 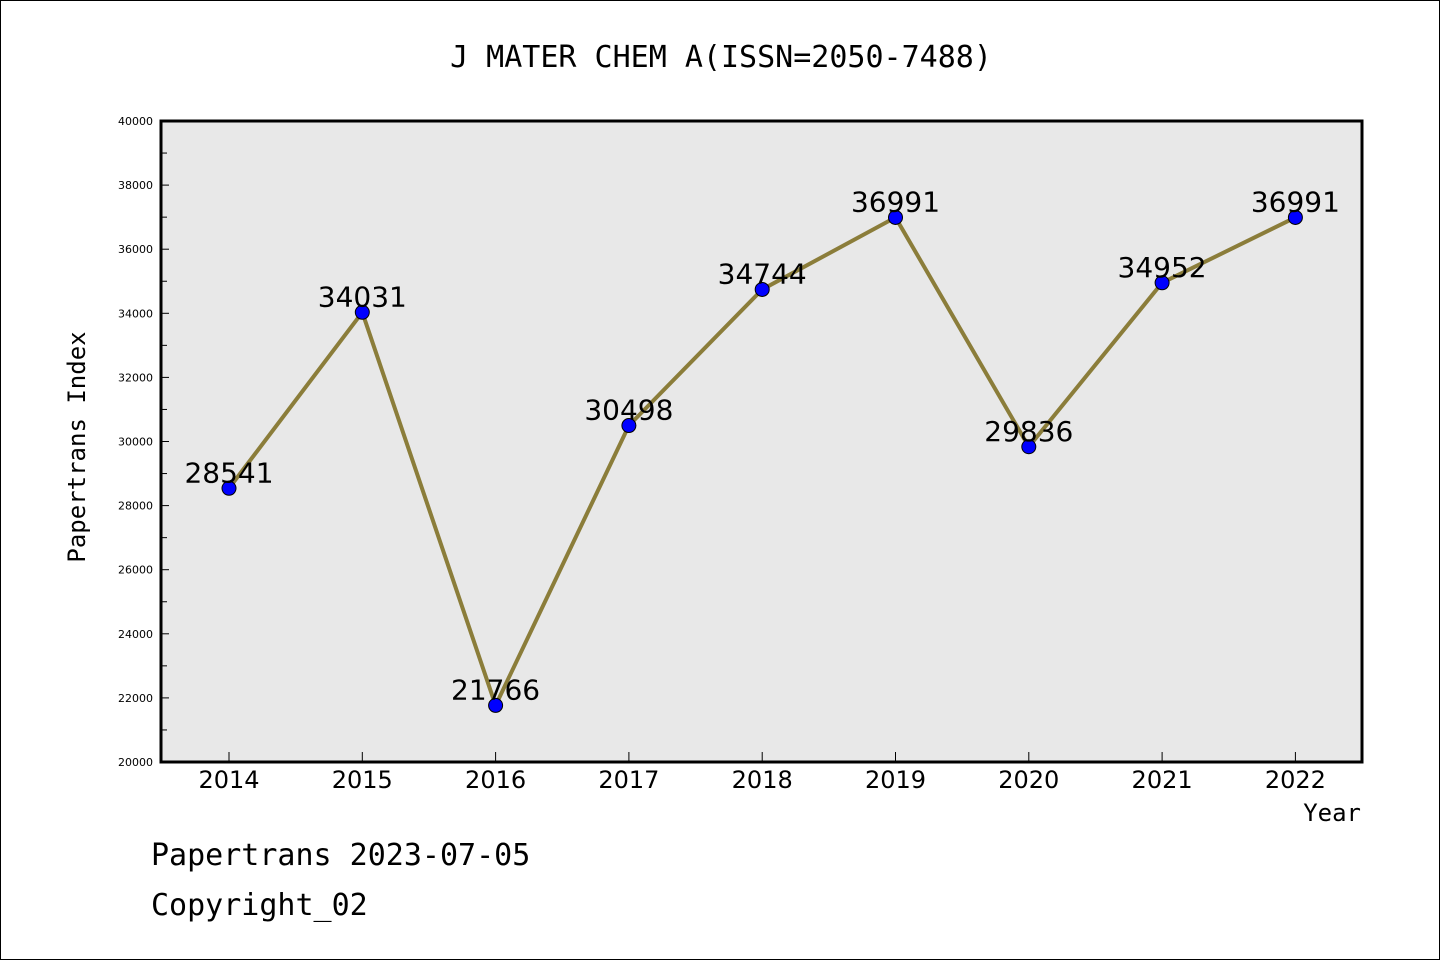 What do you see at coordinates (135, 121) in the screenshot?
I see `y-tick-label: 40000` at bounding box center [135, 121].